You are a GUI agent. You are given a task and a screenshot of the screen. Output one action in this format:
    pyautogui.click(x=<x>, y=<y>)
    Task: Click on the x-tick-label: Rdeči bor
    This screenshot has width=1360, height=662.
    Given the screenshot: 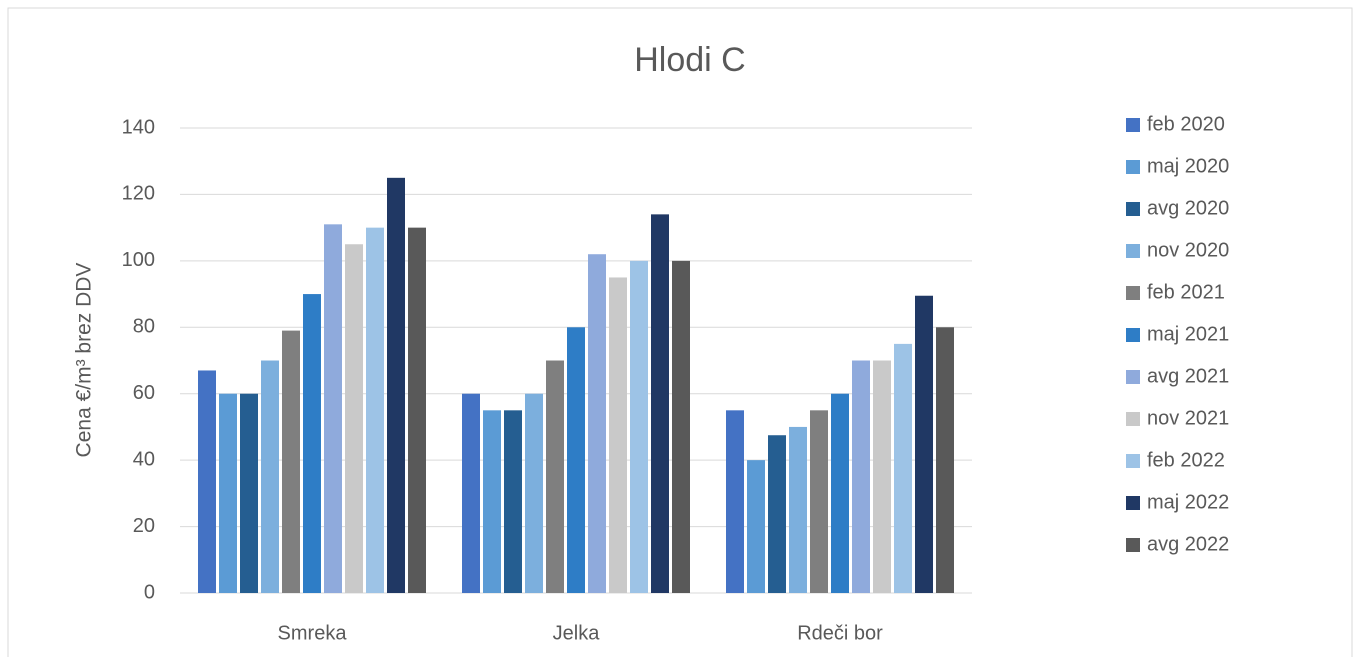 What is the action you would take?
    pyautogui.click(x=840, y=633)
    